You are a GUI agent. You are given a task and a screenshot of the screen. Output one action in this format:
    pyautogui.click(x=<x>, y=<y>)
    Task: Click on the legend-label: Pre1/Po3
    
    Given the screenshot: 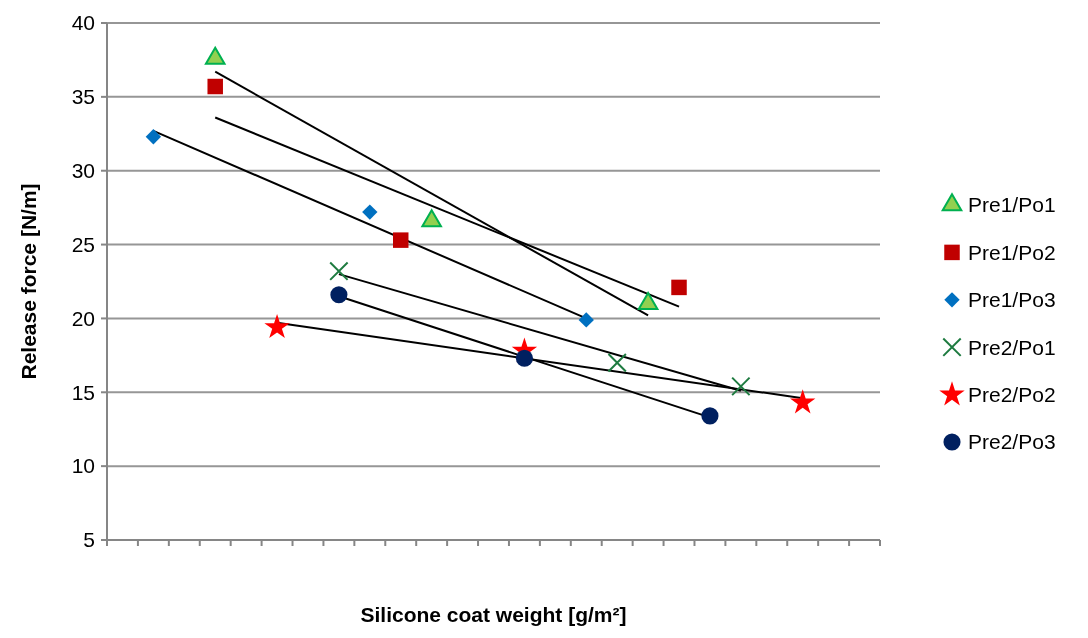 What is the action you would take?
    pyautogui.click(x=1012, y=300)
    